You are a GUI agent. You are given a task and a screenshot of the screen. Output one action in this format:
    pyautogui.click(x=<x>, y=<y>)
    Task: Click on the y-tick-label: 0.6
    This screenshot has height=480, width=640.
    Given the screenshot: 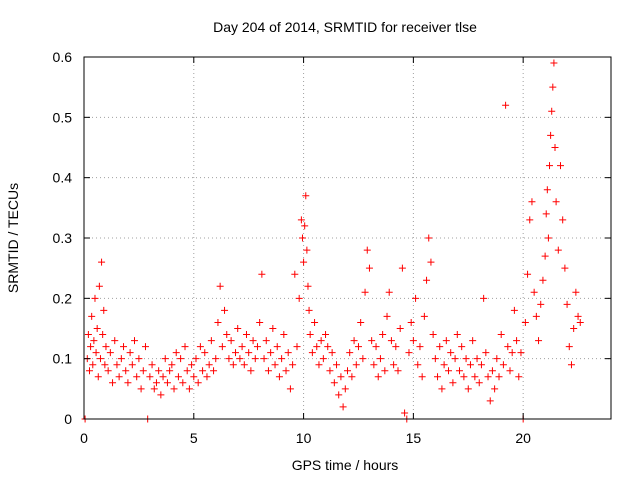 What is the action you would take?
    pyautogui.click(x=63, y=57)
    